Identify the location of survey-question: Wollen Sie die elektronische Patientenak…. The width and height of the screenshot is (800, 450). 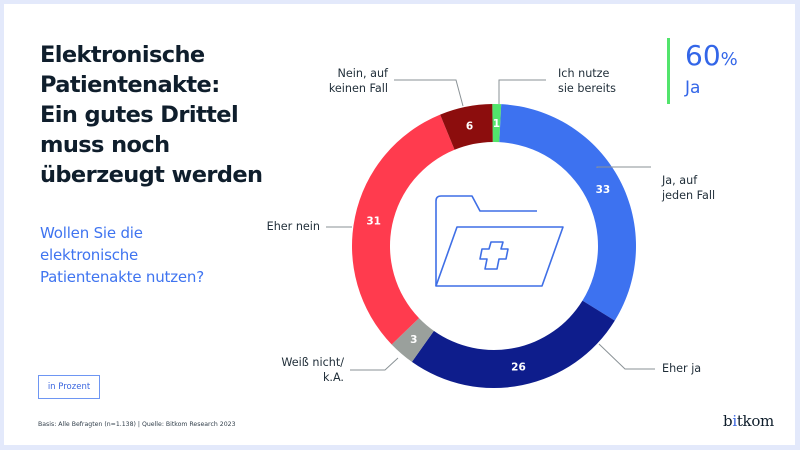
(160, 255).